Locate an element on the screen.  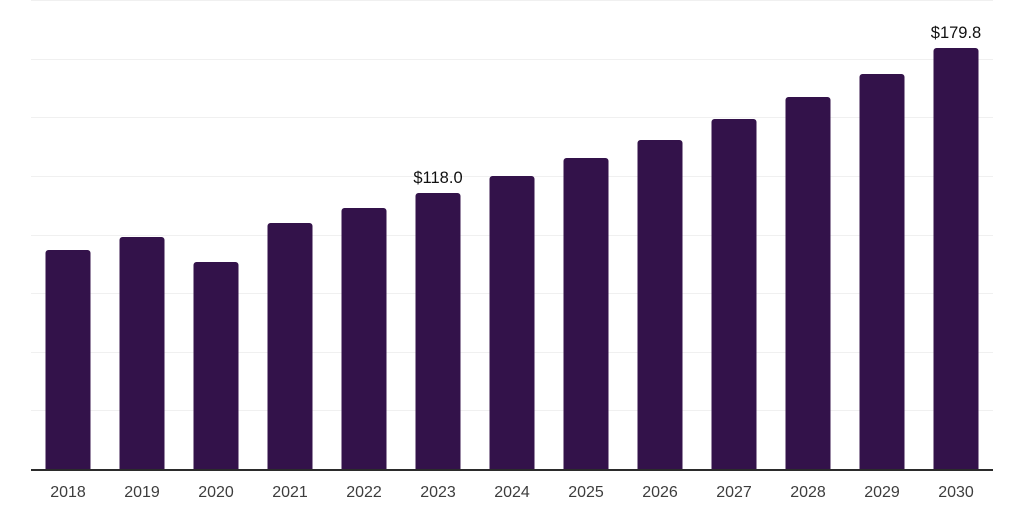
x-axis-line is located at coordinates (512, 470).